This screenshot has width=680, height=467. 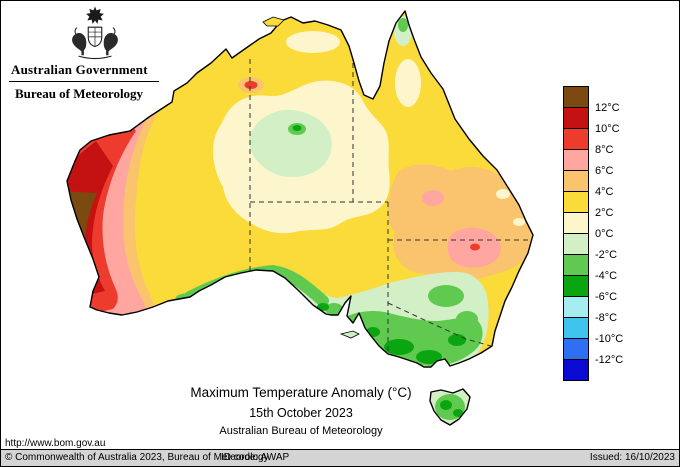 What do you see at coordinates (590, 268) in the screenshot?
I see `legend-cell: -4°C` at bounding box center [590, 268].